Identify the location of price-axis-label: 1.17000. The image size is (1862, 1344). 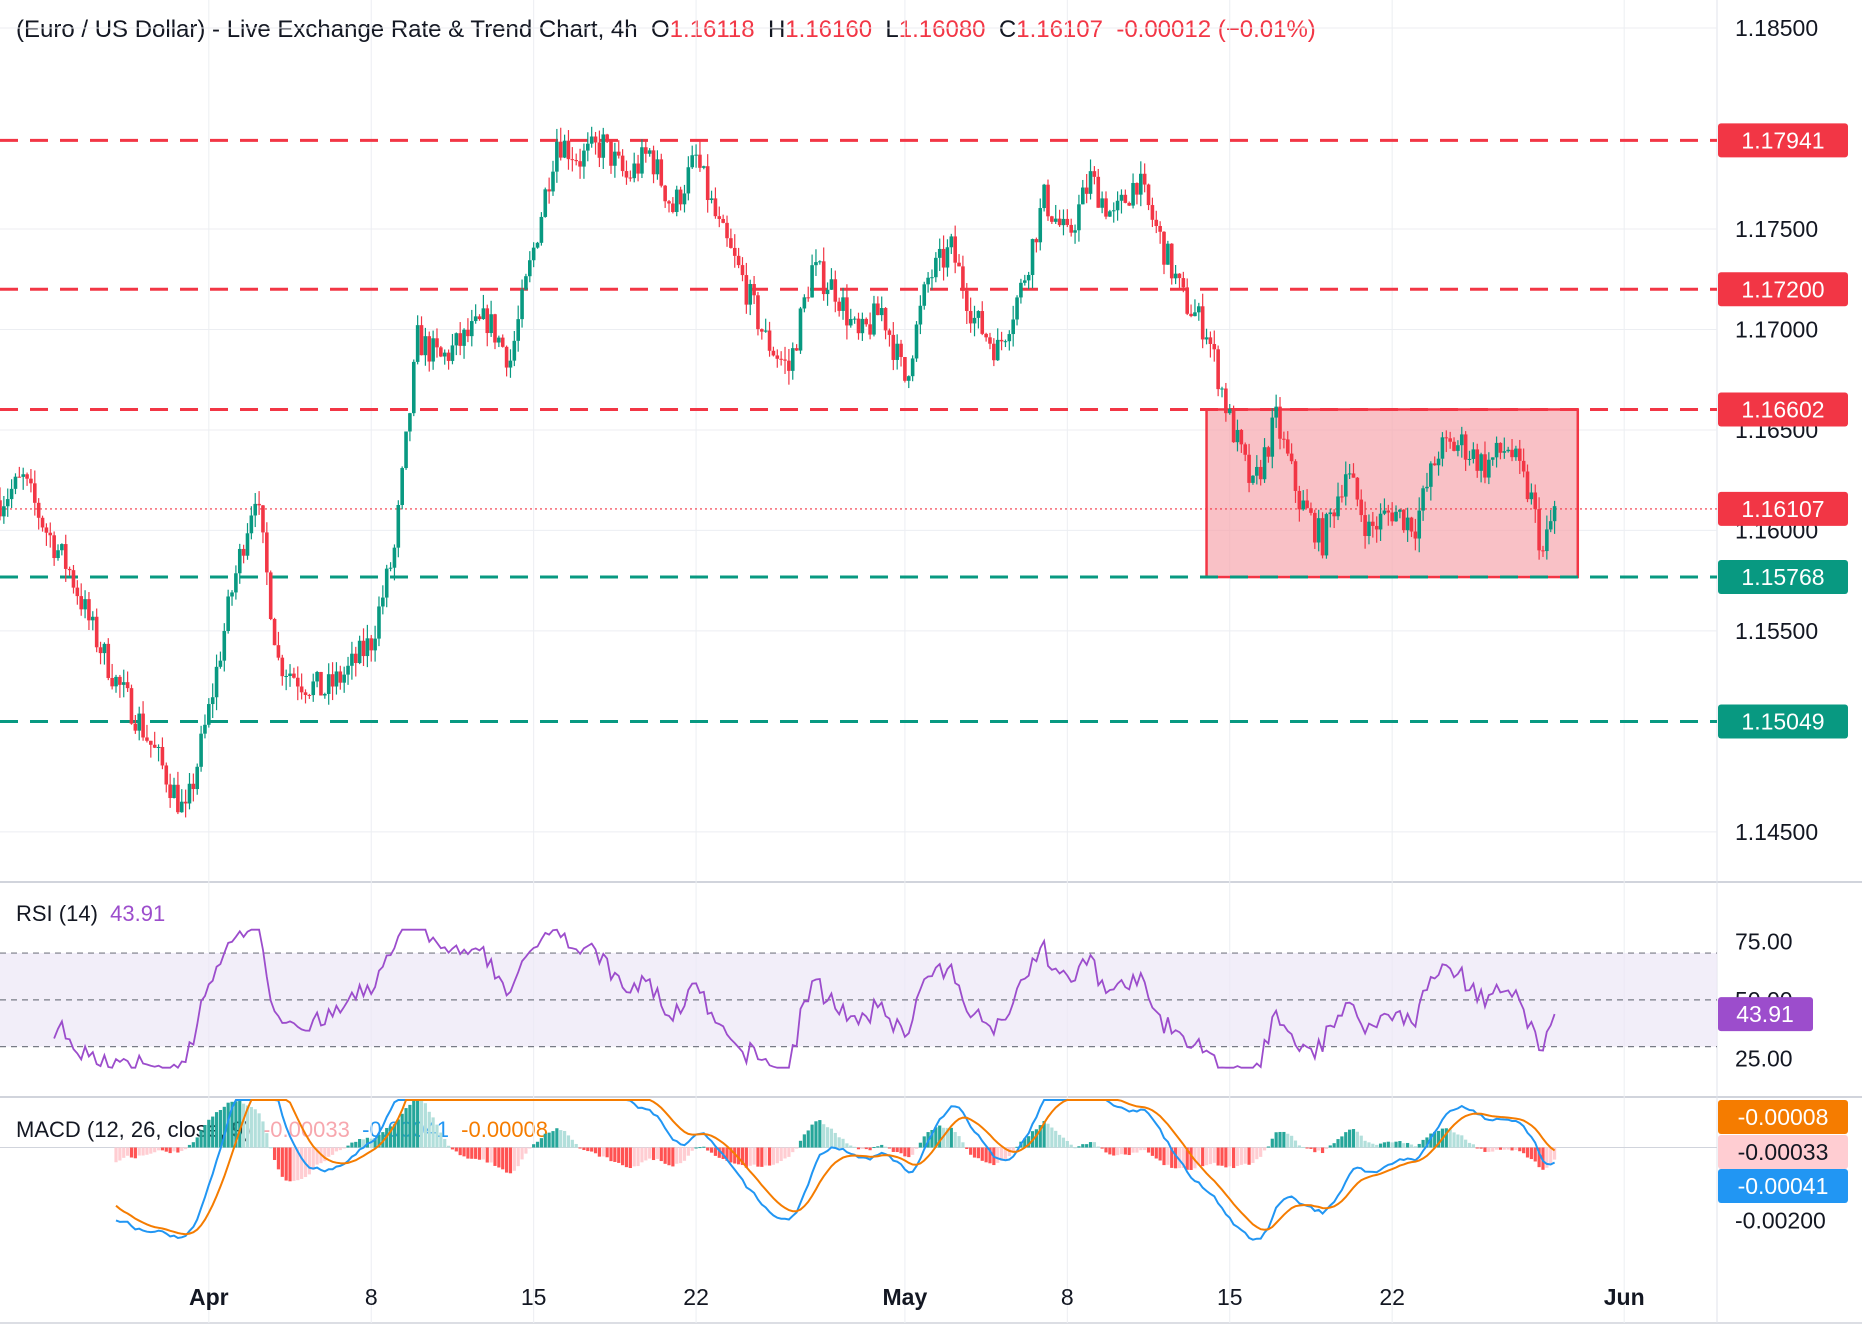
(1776, 329).